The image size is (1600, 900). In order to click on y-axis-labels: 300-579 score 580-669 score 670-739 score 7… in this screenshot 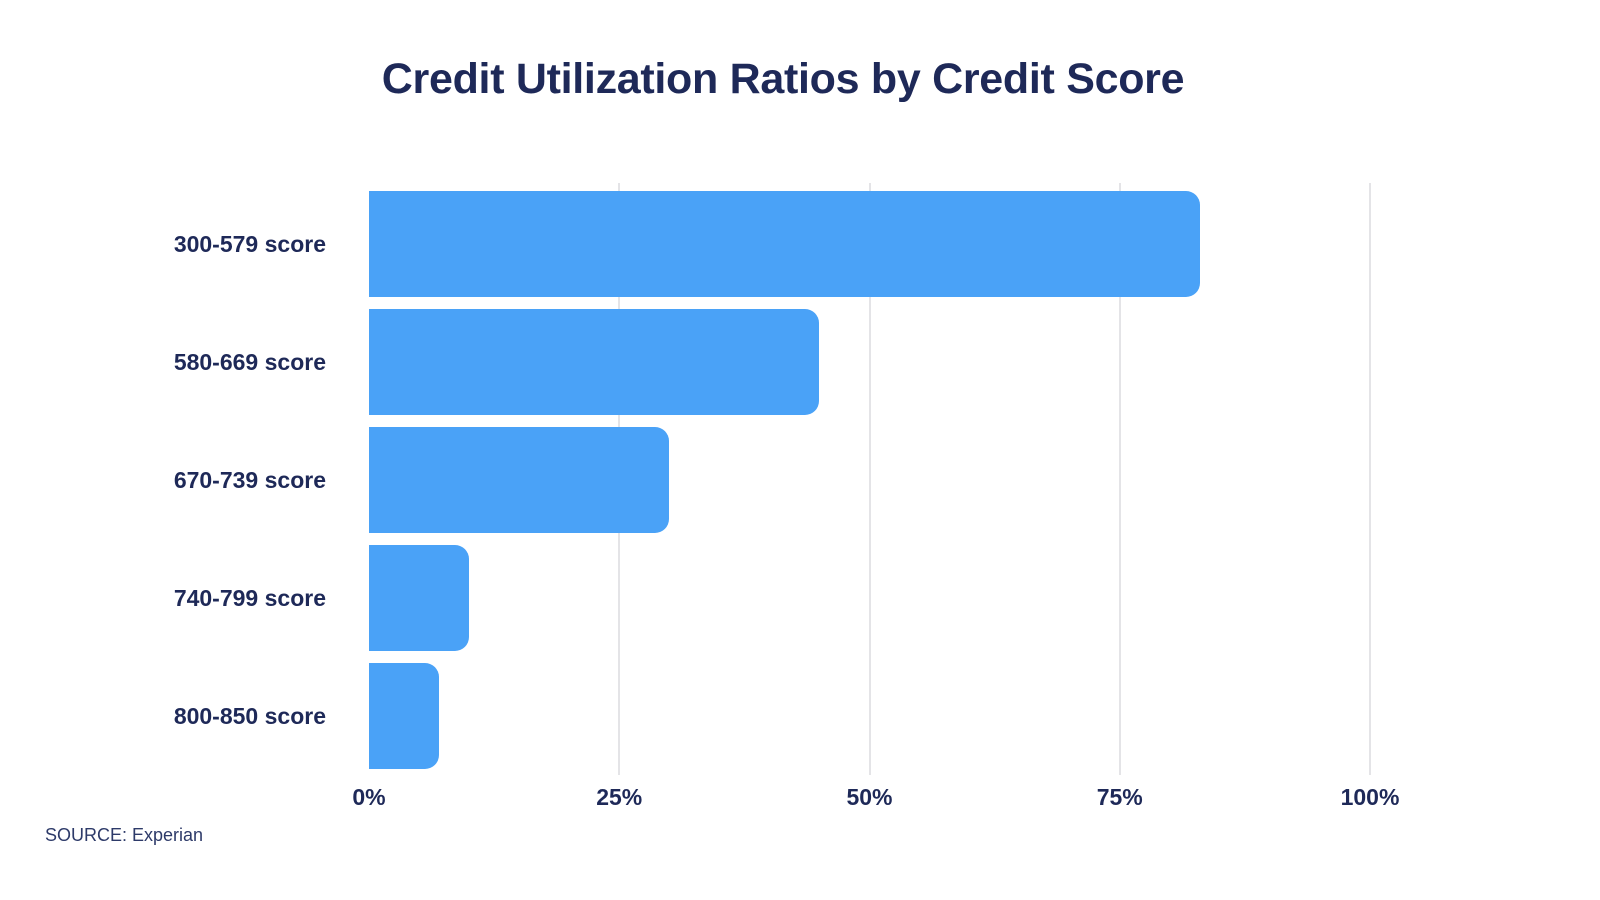, I will do `click(174, 480)`.